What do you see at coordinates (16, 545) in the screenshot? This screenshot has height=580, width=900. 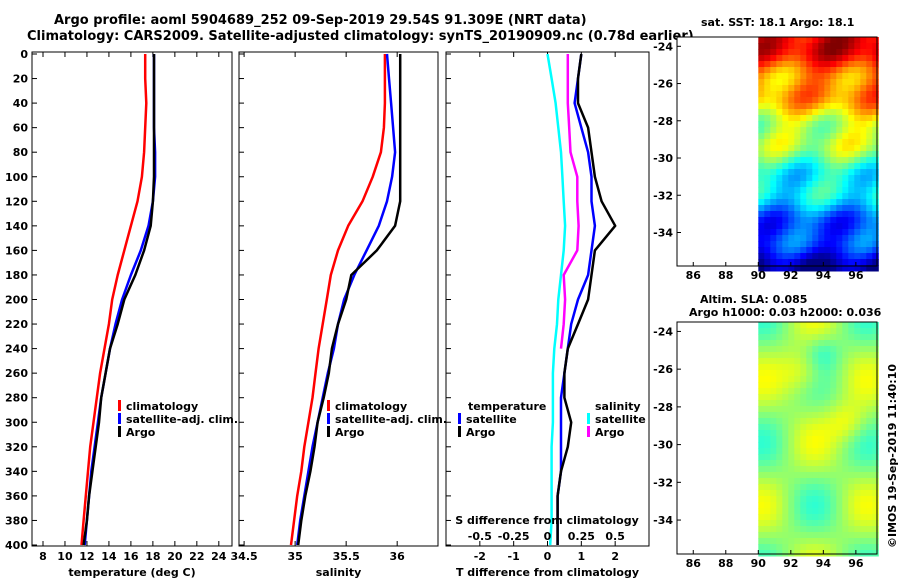 I see `depth-tick-label: 400` at bounding box center [16, 545].